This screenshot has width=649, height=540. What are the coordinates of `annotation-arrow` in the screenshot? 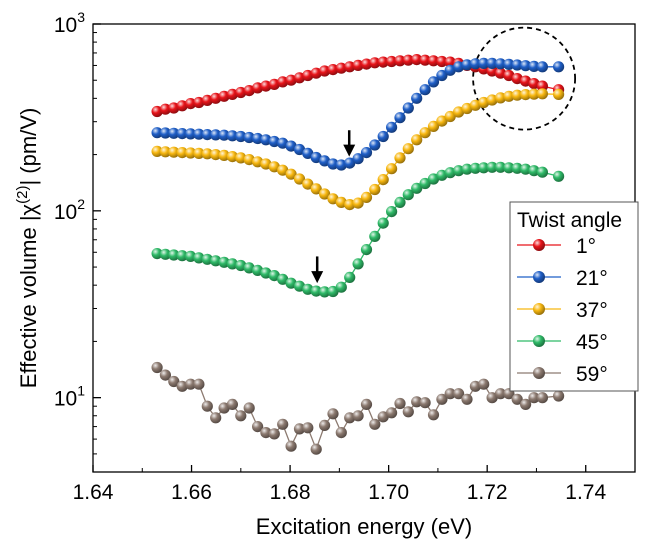 It's located at (349, 143).